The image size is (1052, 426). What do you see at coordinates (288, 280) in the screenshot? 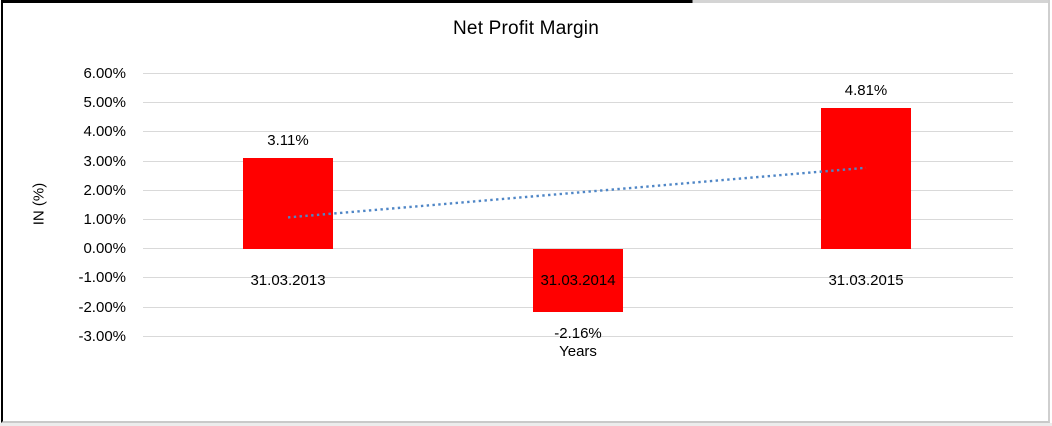
I see `category-label: 31.03.2013` at bounding box center [288, 280].